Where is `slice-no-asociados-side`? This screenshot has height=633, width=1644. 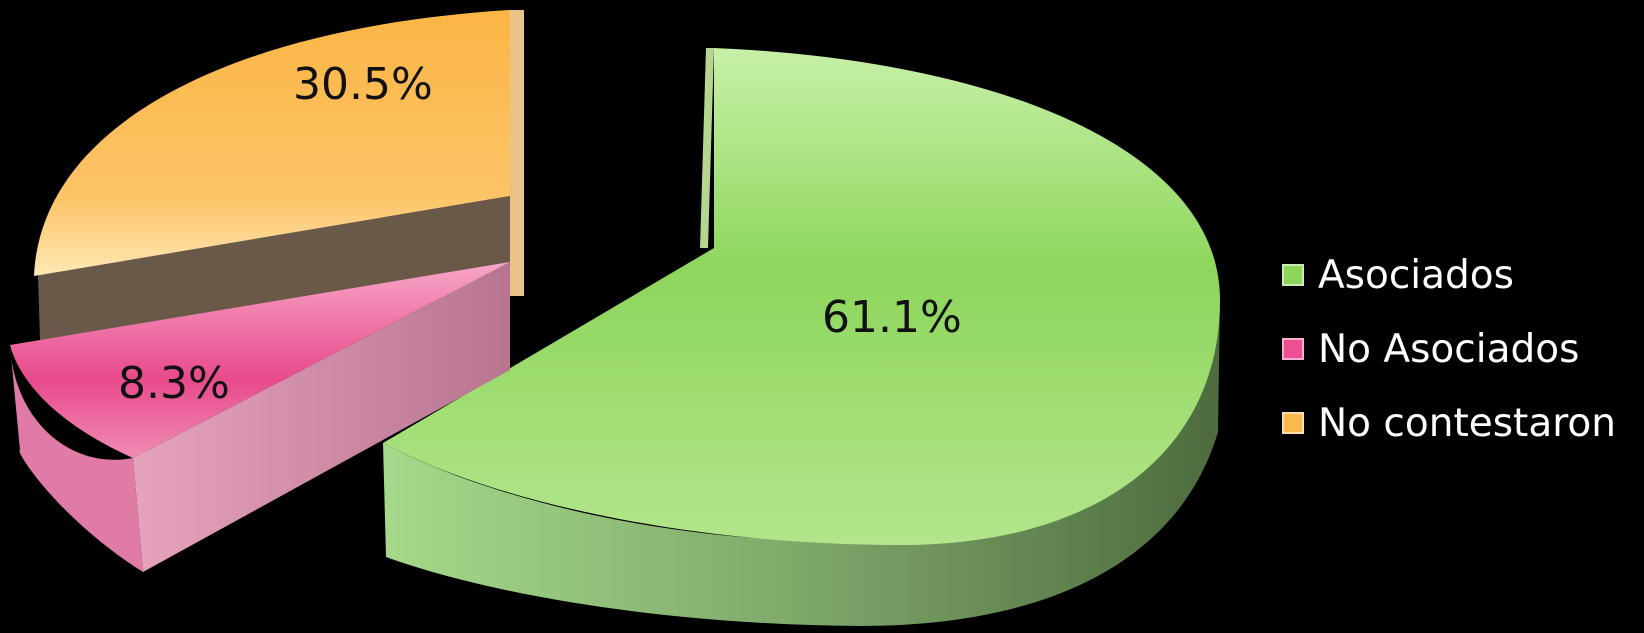
slice-no-asociados-side is located at coordinates (321, 417).